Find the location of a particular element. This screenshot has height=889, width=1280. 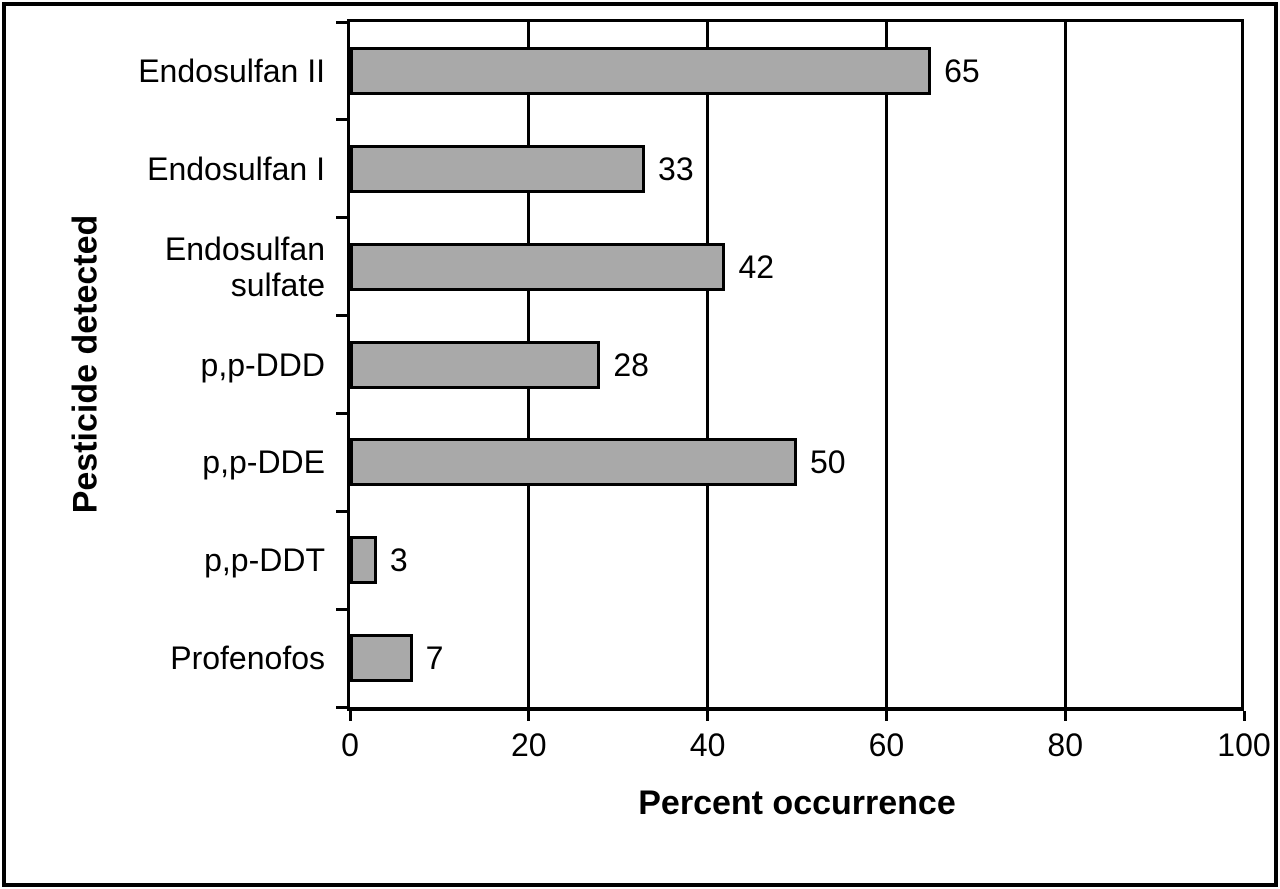

bar-p-p-dde is located at coordinates (573, 462).